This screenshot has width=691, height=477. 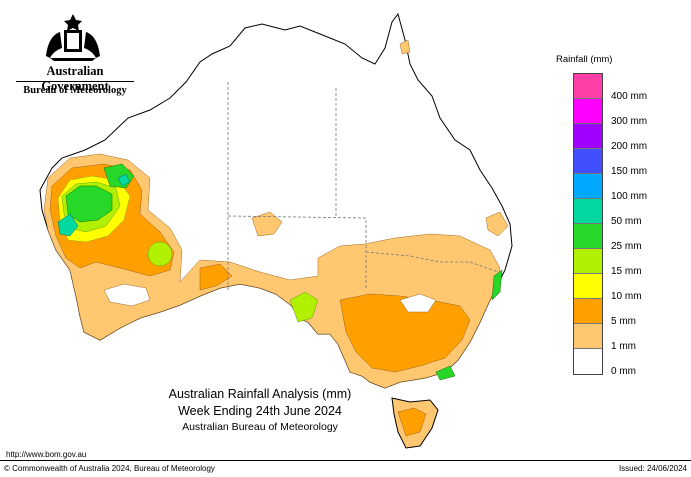 What do you see at coordinates (345, 460) in the screenshot?
I see `footer-divider` at bounding box center [345, 460].